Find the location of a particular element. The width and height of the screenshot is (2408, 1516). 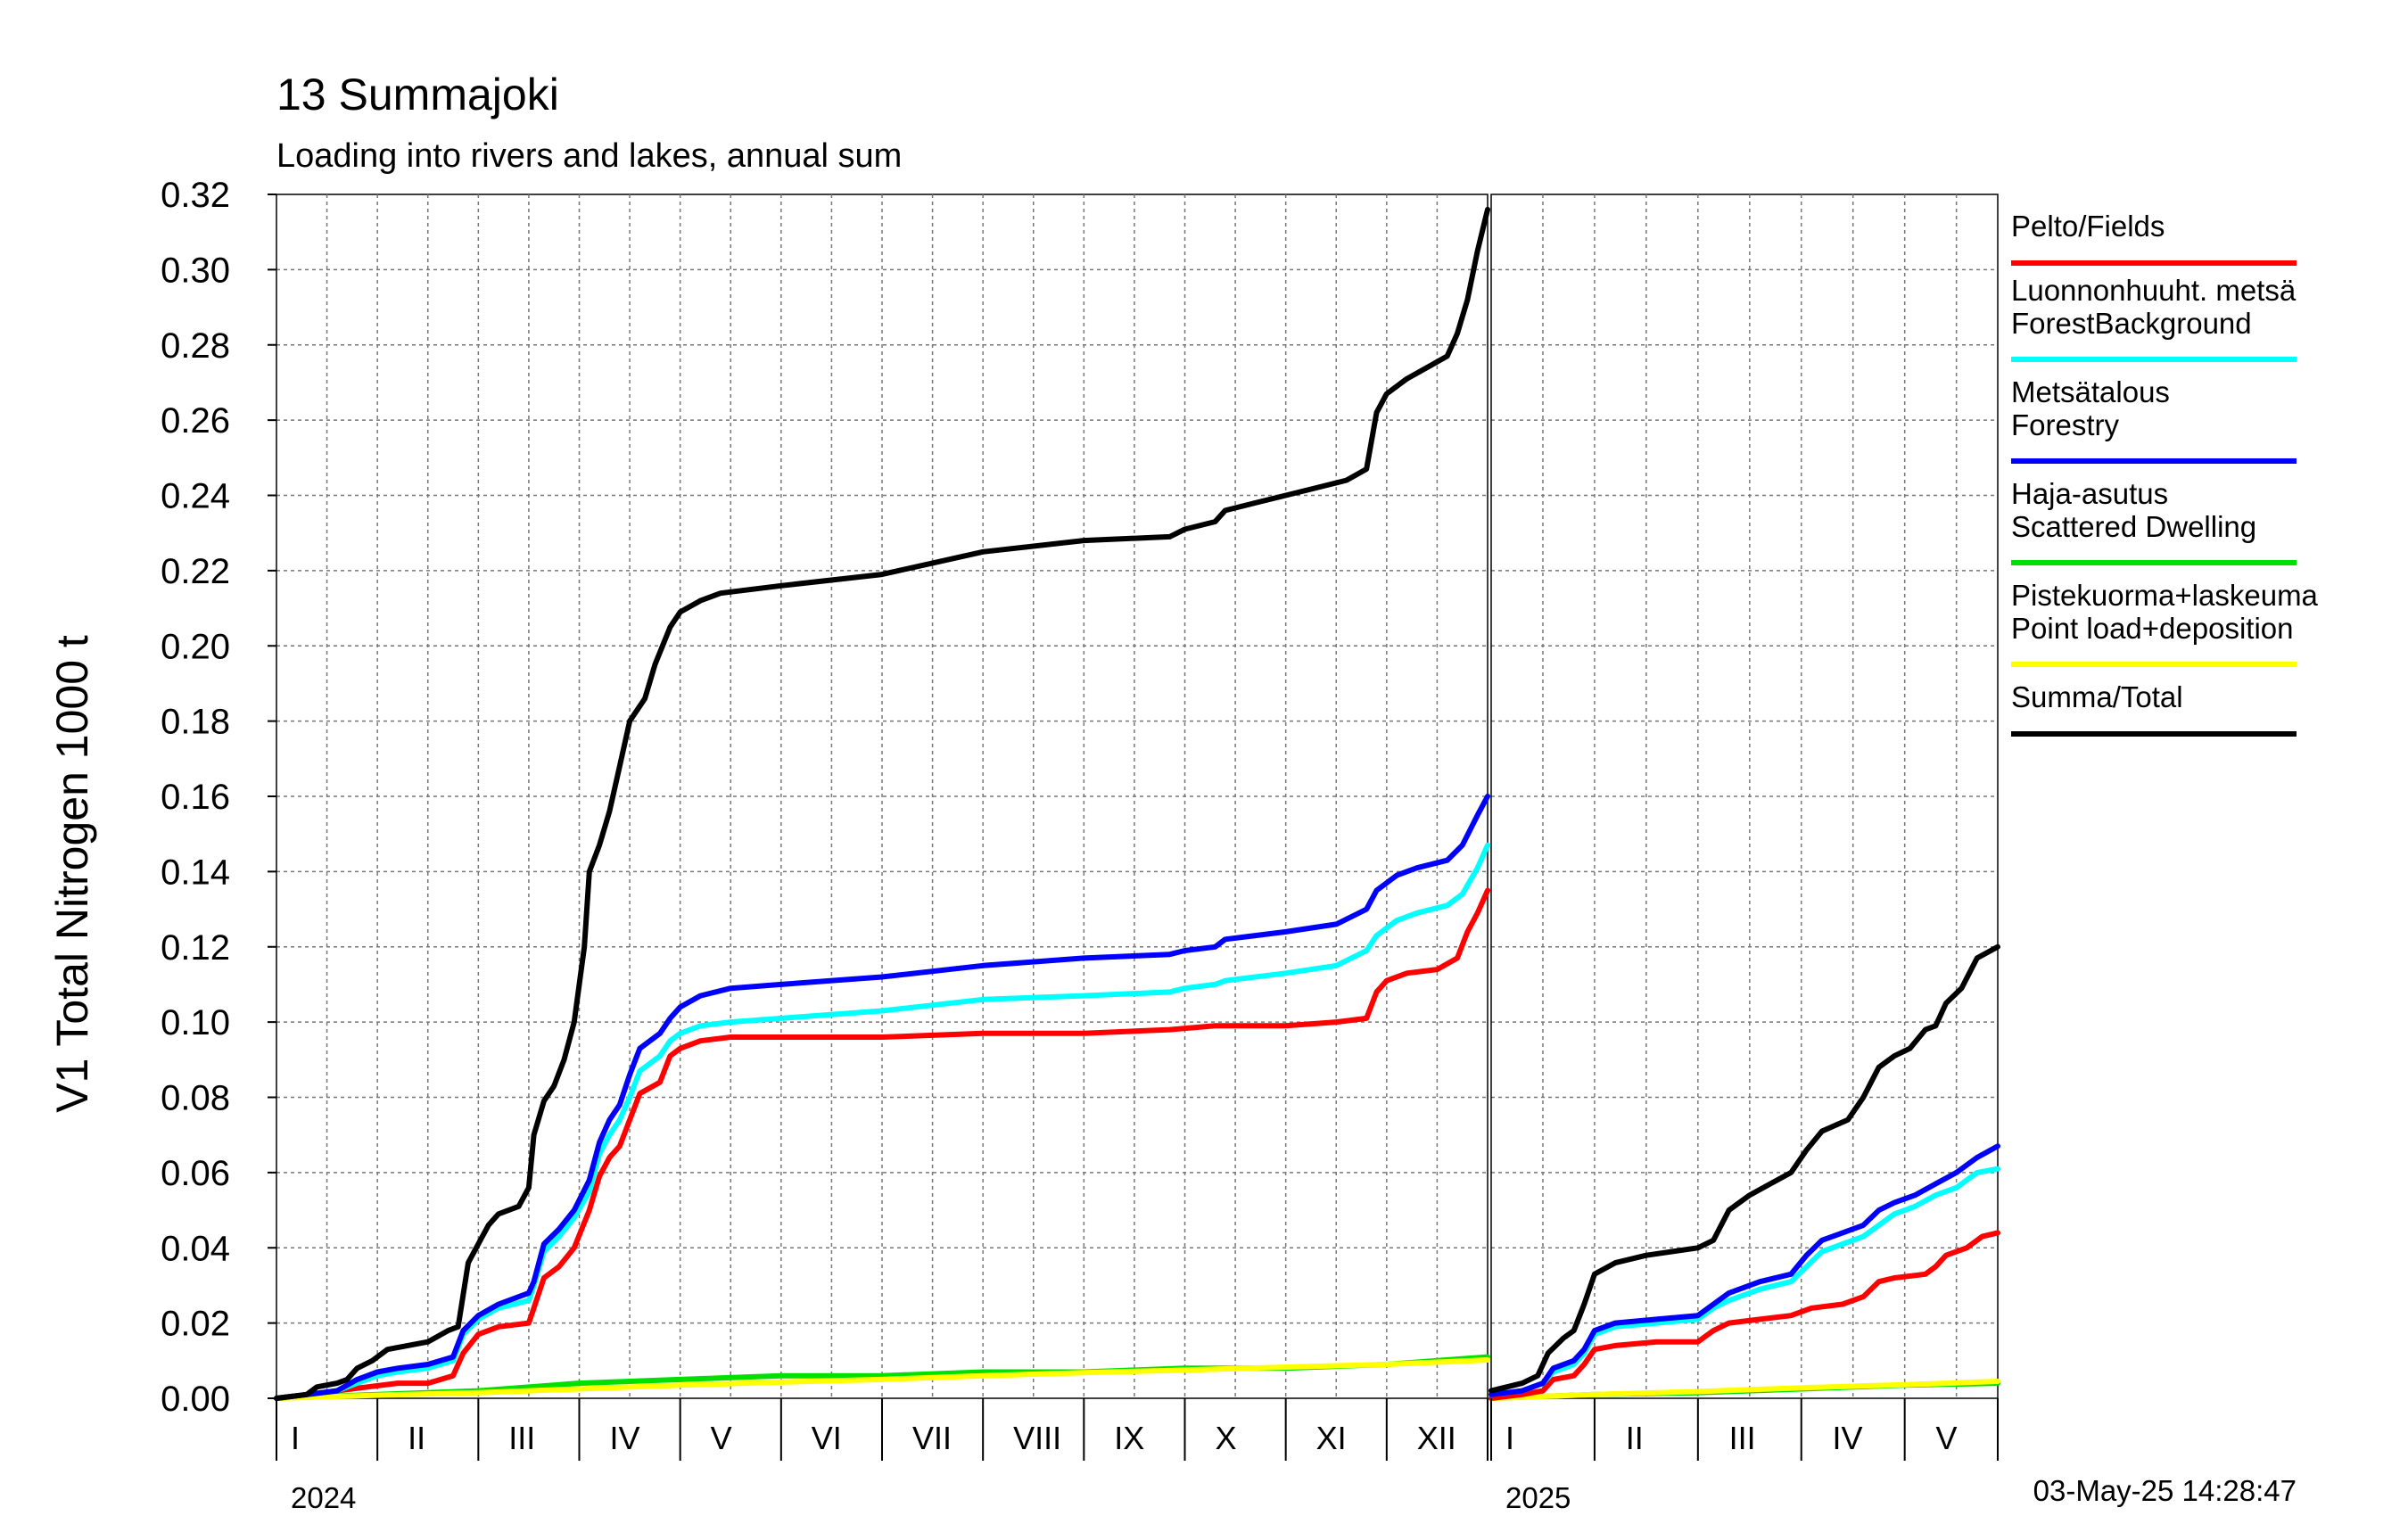

y-tick-label: 0.06 is located at coordinates (195, 1173).